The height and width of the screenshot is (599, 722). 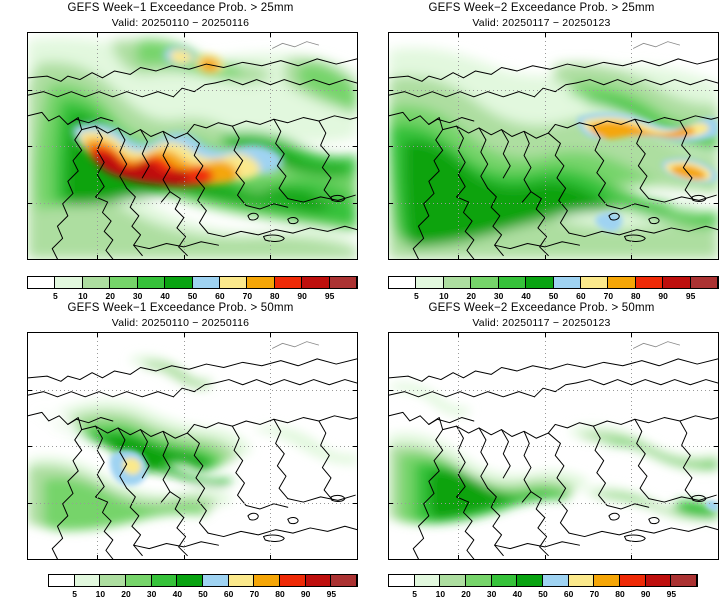 I want to click on panel-title: GEFS Week−1 Exceedance Prob. > 50mm, so click(x=180, y=308).